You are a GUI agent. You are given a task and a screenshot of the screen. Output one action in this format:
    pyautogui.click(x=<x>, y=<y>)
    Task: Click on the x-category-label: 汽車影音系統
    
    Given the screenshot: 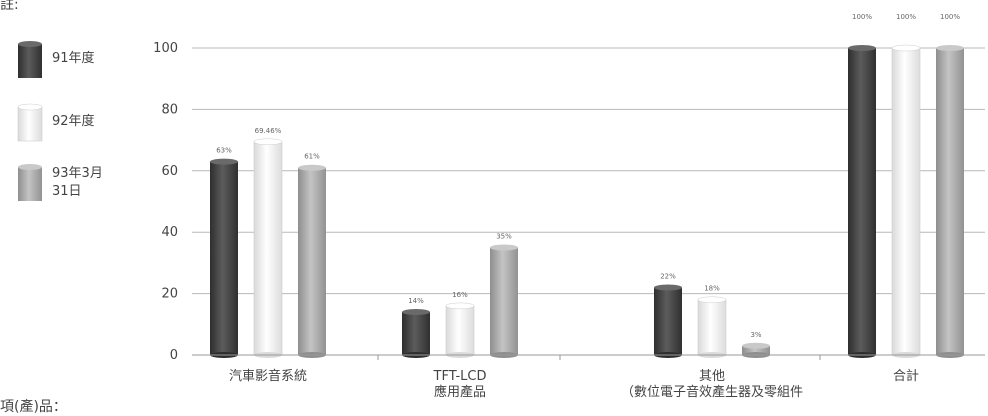 What is the action you would take?
    pyautogui.click(x=268, y=376)
    